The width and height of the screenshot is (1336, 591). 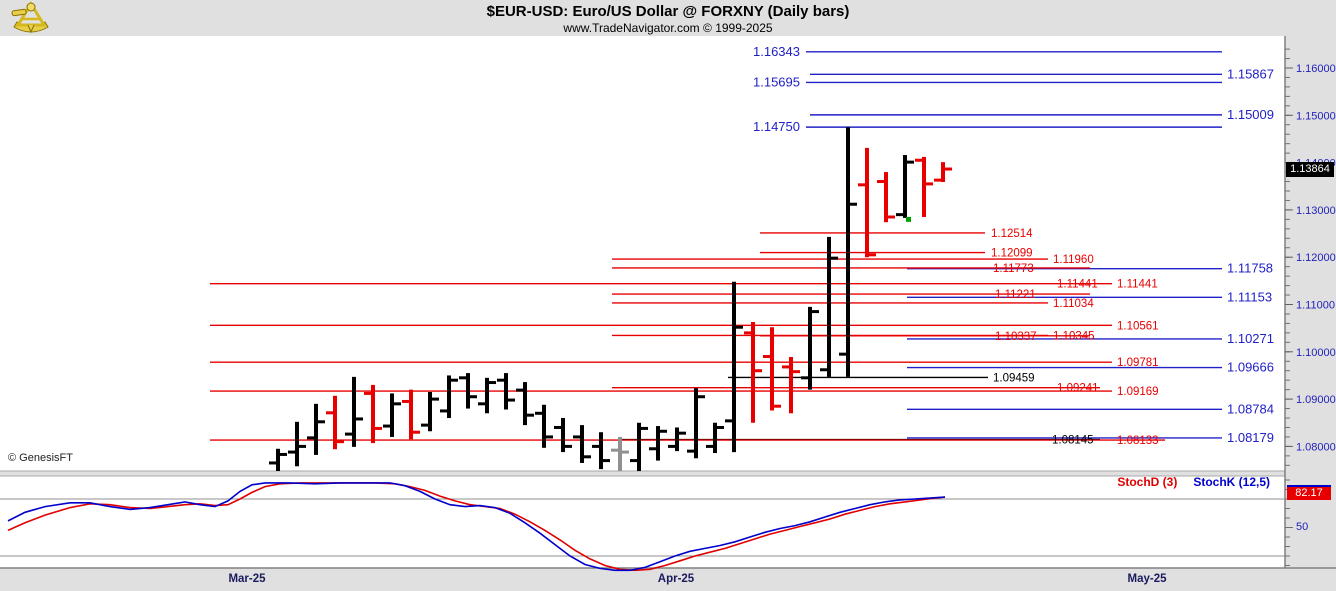 What do you see at coordinates (40, 458) in the screenshot?
I see `genesisft-watermark: © GenesisFT` at bounding box center [40, 458].